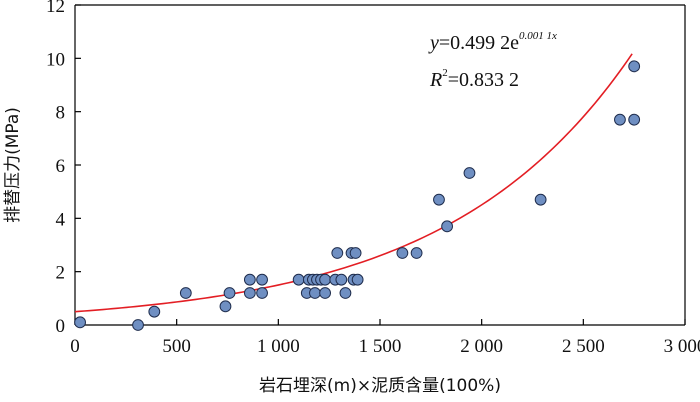 The height and width of the screenshot is (402, 700). Describe the element at coordinates (61, 219) in the screenshot. I see `y-tick-label: 4` at that location.